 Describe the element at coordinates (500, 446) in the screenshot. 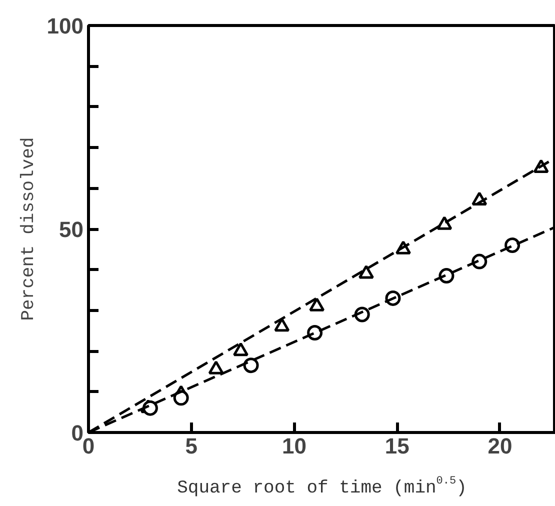

I see `x-tick-label: 20` at that location.